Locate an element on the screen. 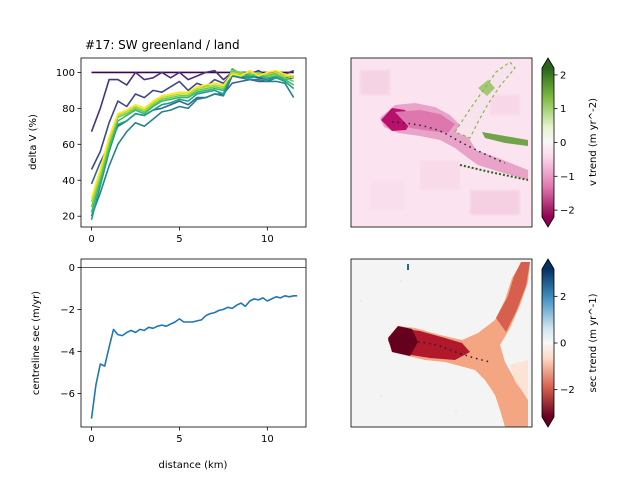 The height and width of the screenshot is (480, 640). centreline-sec-series-group is located at coordinates (193, 343).